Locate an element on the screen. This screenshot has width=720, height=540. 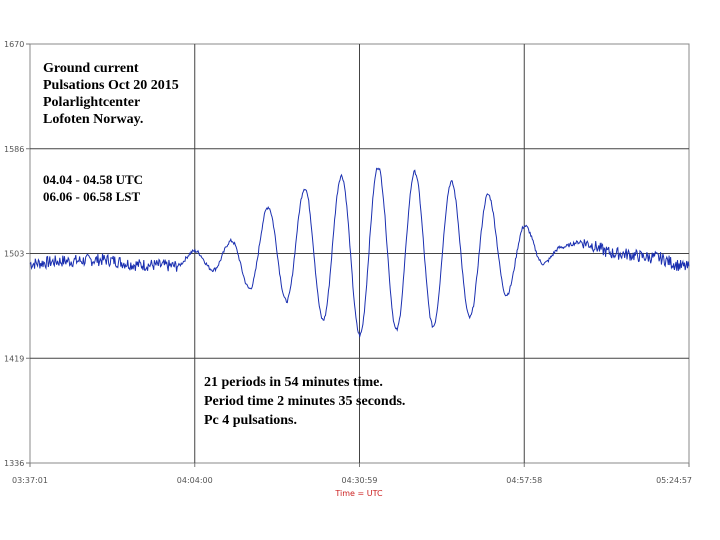
y-axis: 1670 1586 1503 1419 1336 is located at coordinates (17, 254).